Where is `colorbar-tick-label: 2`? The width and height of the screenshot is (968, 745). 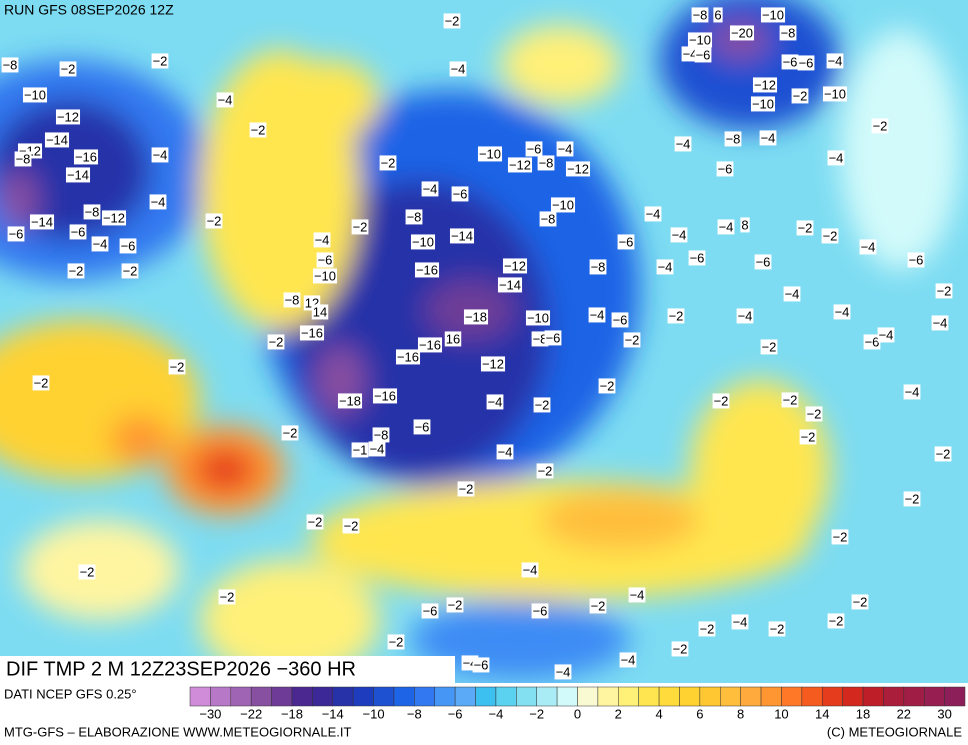 colorbar-tick-label: 2 is located at coordinates (618, 713).